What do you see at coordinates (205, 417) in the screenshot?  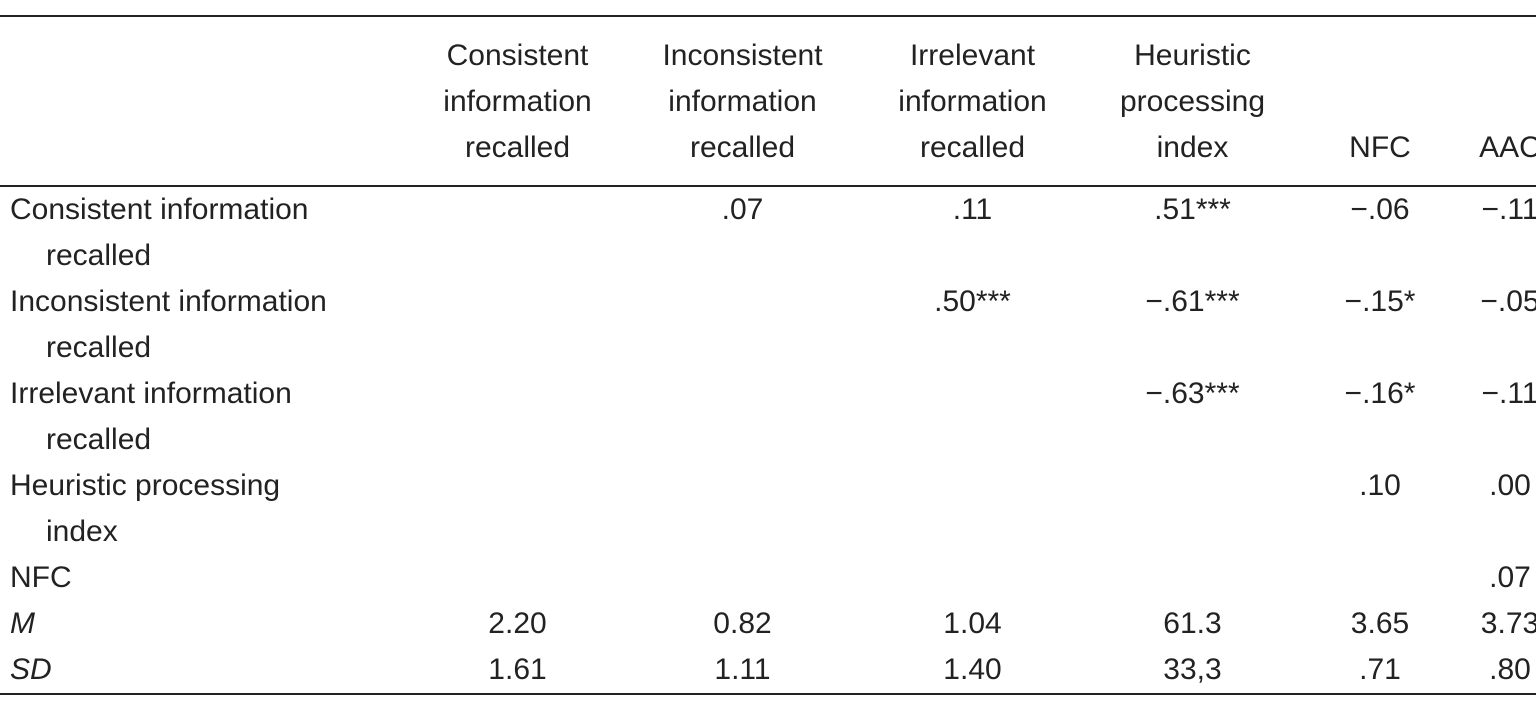 I see `row-label: Irrelevant information recalled` at bounding box center [205, 417].